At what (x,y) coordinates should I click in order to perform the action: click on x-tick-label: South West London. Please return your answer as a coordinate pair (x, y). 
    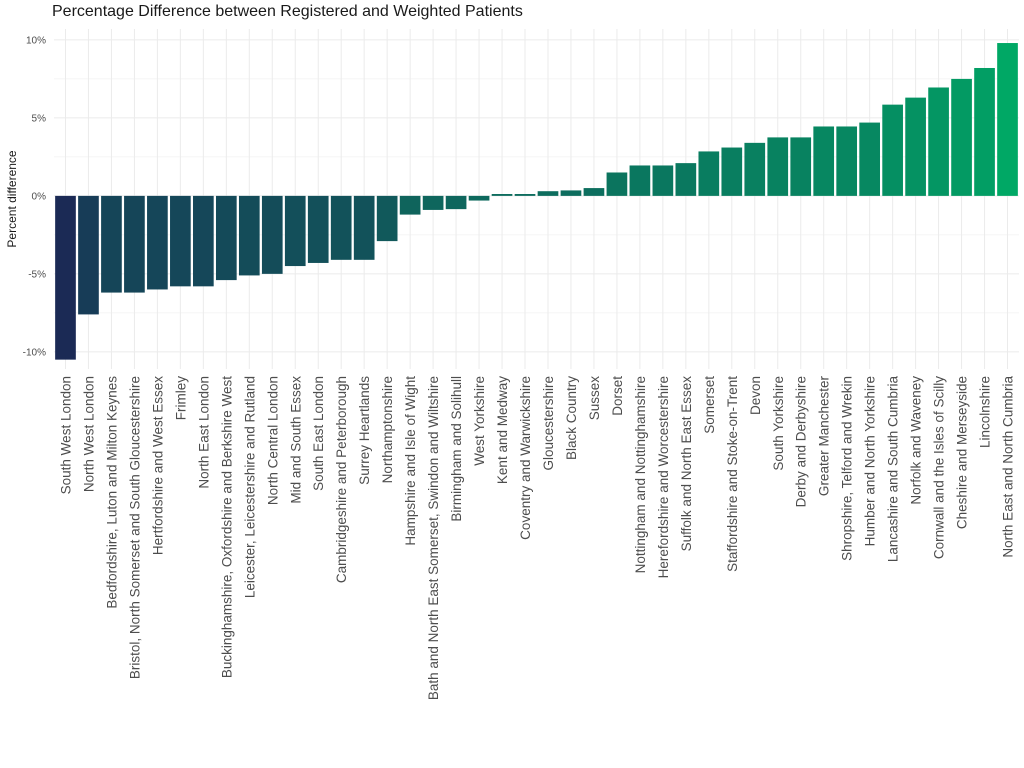
    Looking at the image, I should click on (65, 435).